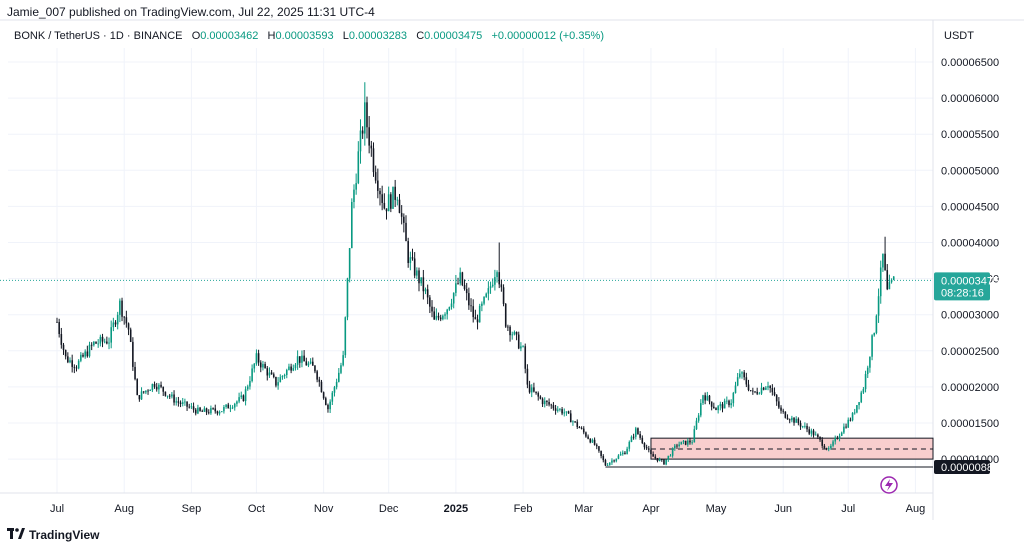 The image size is (1024, 549). What do you see at coordinates (345, 36) in the screenshot?
I see `low-label: L` at bounding box center [345, 36].